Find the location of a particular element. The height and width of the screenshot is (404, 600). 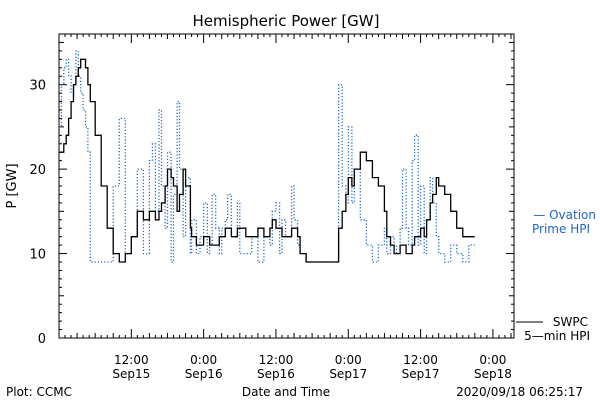

x-tick-label-date: Sep15 is located at coordinates (131, 374).